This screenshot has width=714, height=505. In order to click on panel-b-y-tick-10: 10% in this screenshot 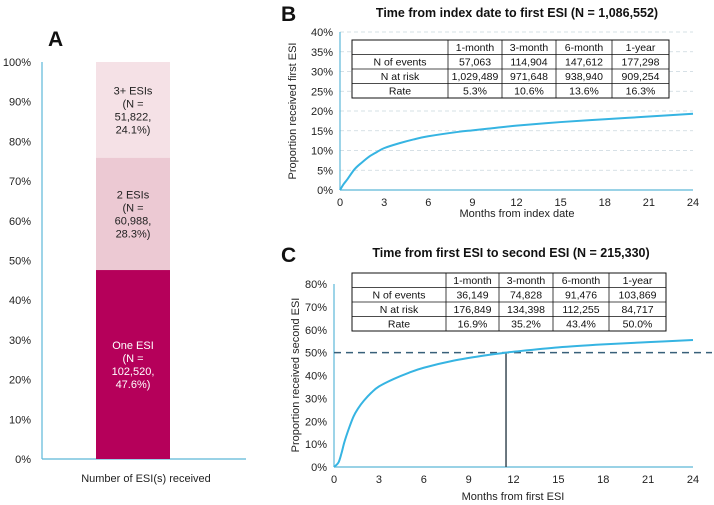, I will do `click(322, 152)`.